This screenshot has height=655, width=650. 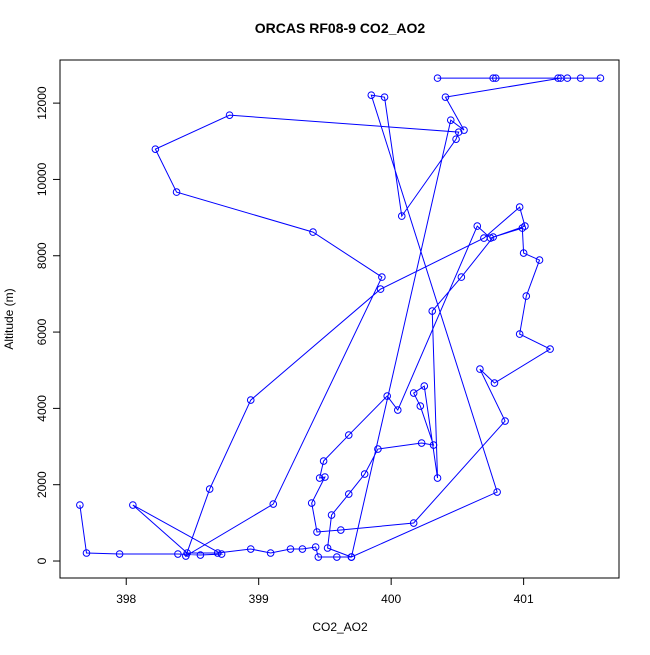 What do you see at coordinates (42, 103) in the screenshot?
I see `y-tick-label: 12000` at bounding box center [42, 103].